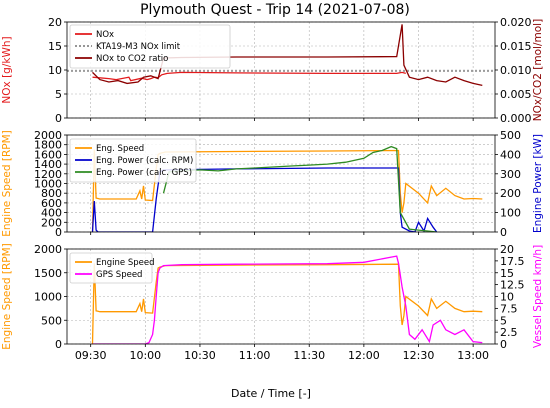  What do you see at coordinates (200, 355) in the screenshot?
I see `x-tick-label: 10:30` at bounding box center [200, 355].